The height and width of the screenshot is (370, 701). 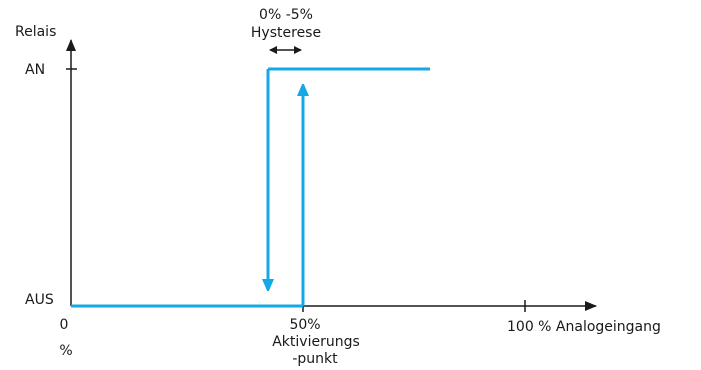 I want to click on activation-point-line2: -punkt, so click(x=315, y=359).